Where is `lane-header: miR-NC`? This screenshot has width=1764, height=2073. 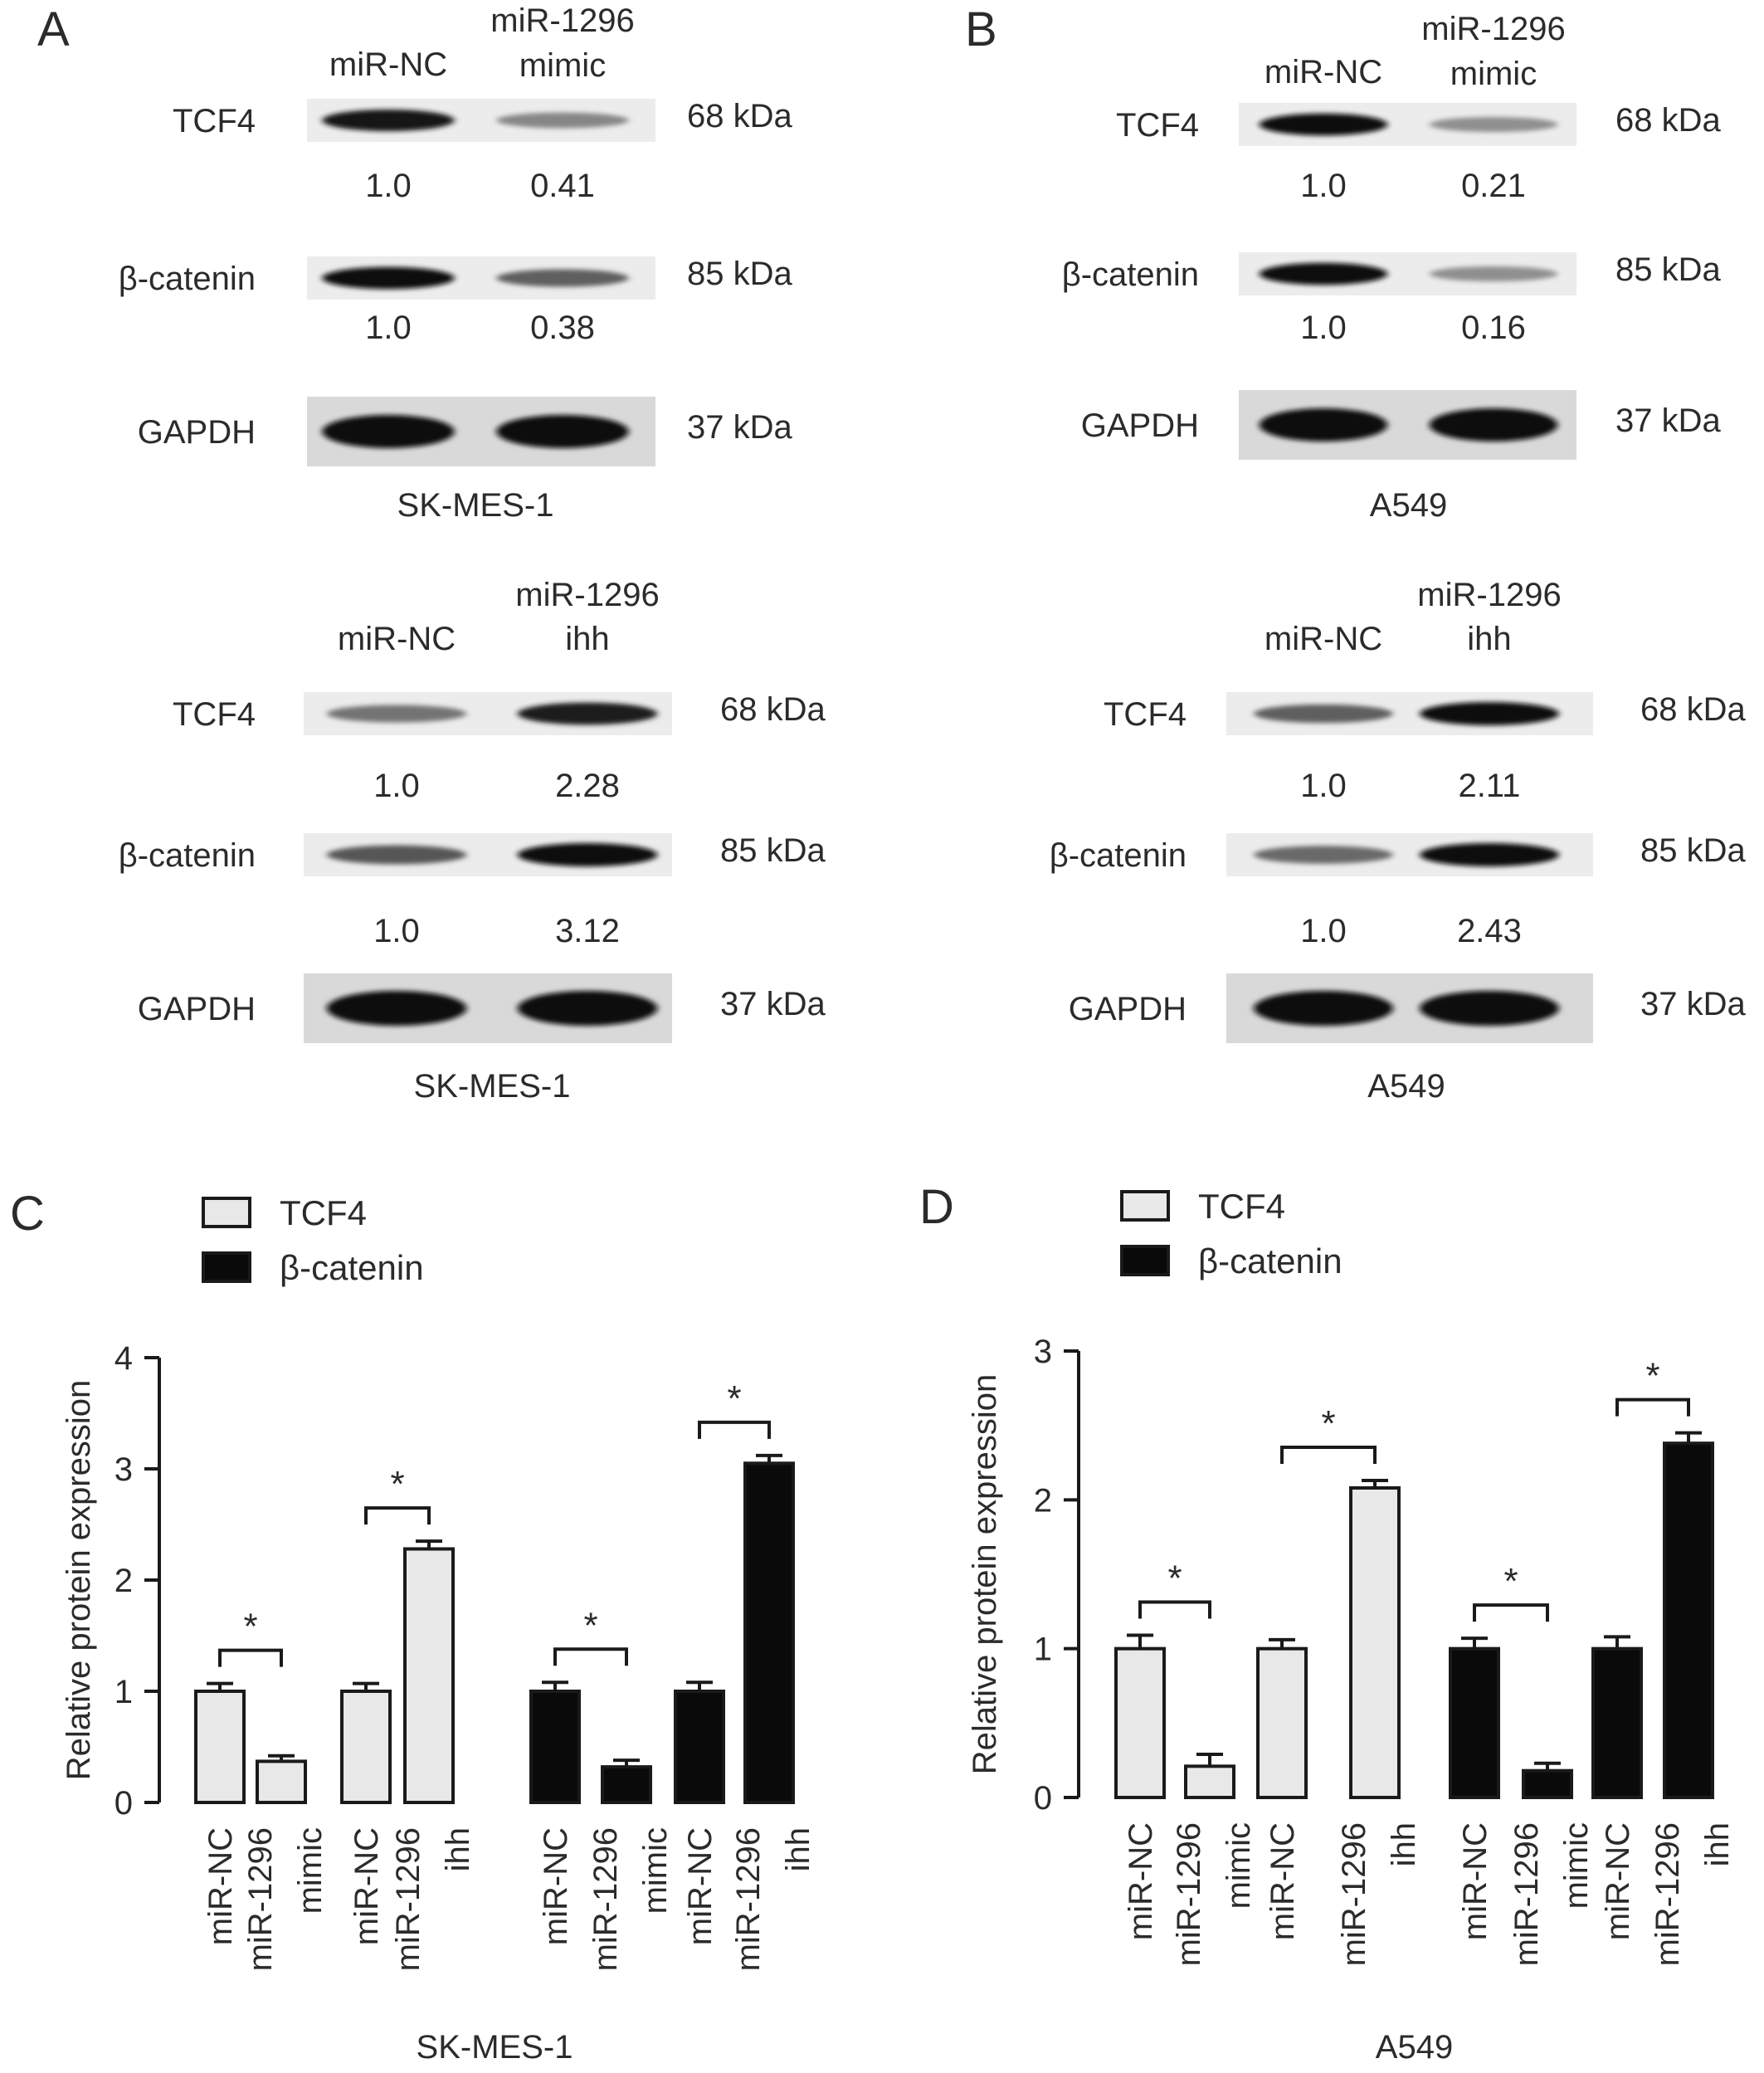
lane-header: miR-NC is located at coordinates (1323, 72).